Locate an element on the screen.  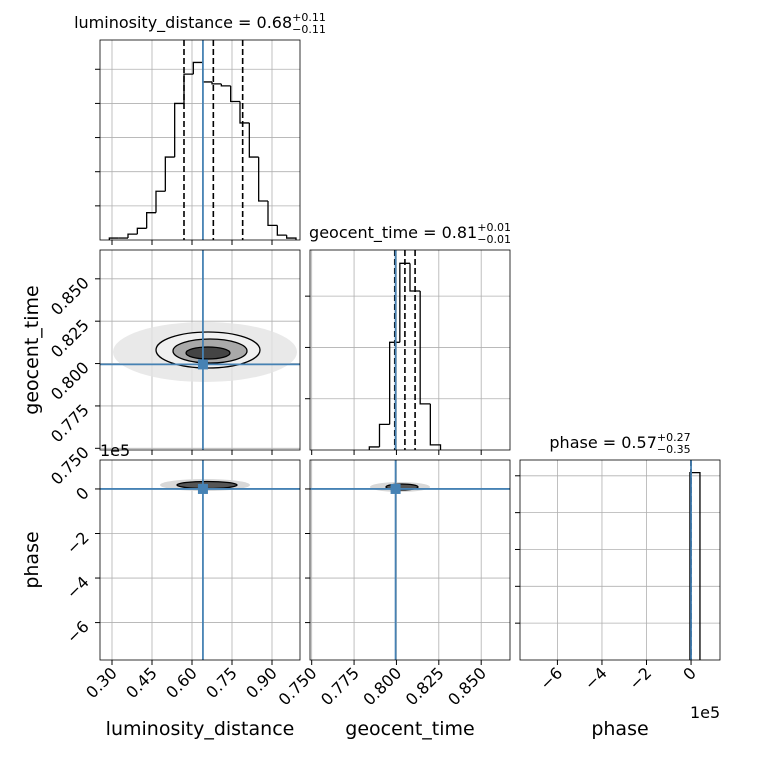
title-text: luminosity_distance = 0.68 is located at coordinates (183, 23).